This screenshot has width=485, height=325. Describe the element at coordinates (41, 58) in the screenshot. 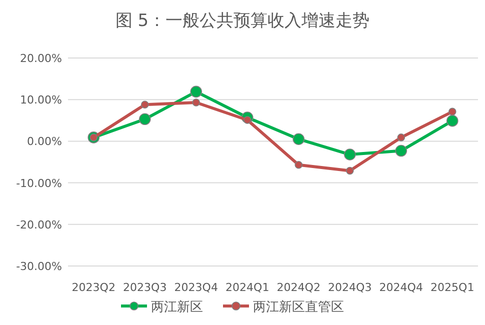

I see `y-tick-label: 20.00%` at that location.